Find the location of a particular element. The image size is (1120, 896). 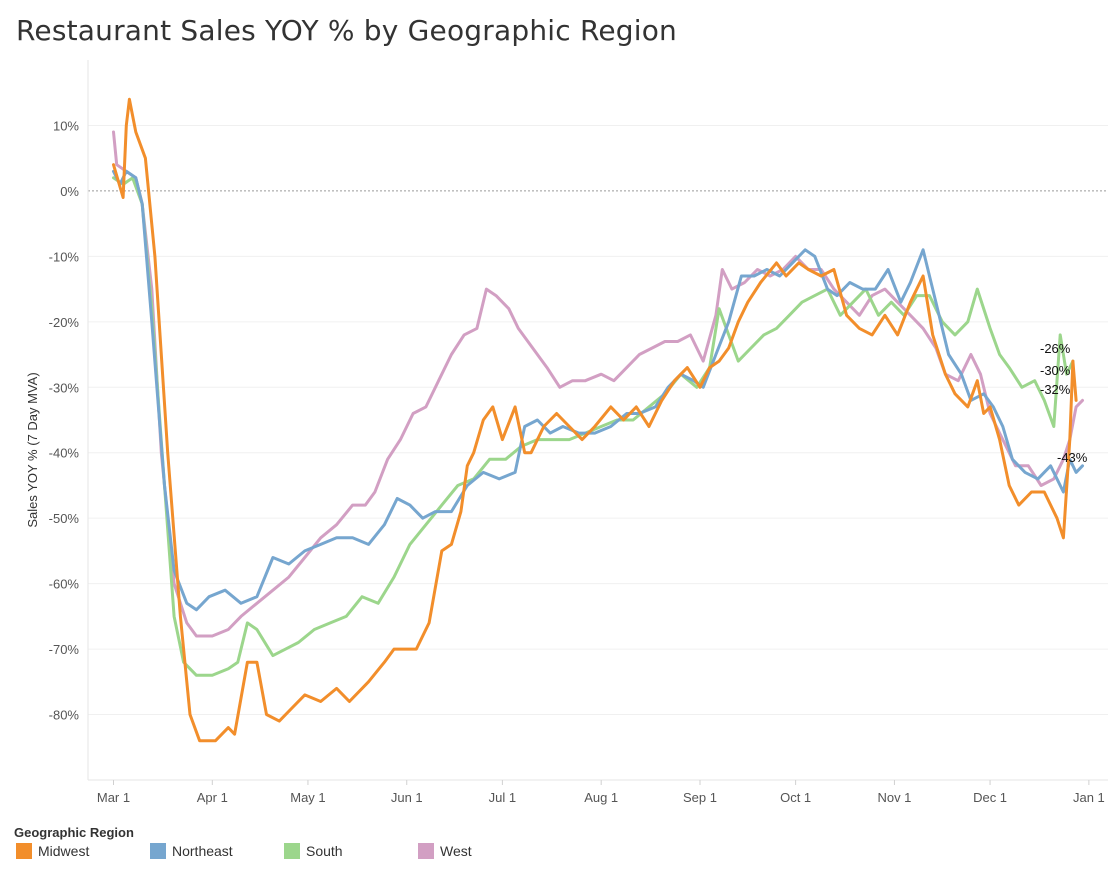

legend-label-northeast: Northeast is located at coordinates (202, 851).